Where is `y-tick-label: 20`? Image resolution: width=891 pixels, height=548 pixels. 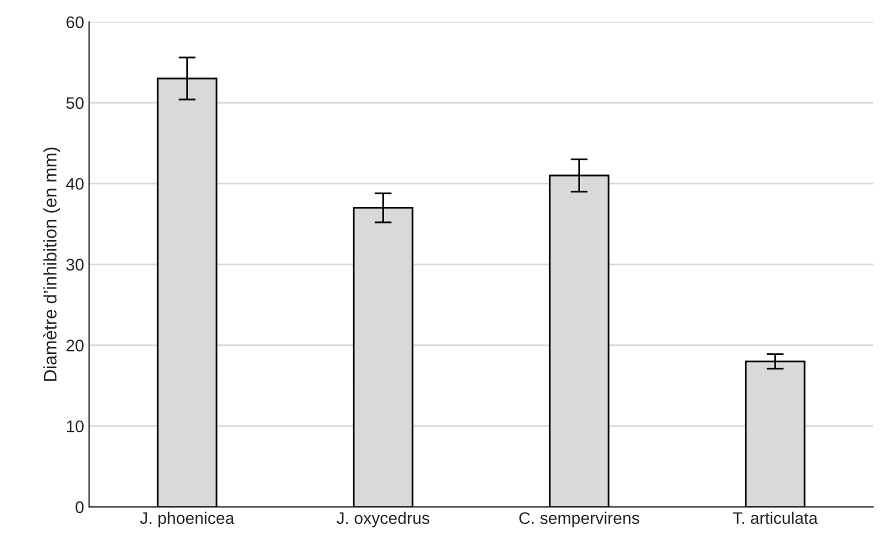 y-tick-label: 20 is located at coordinates (75, 346).